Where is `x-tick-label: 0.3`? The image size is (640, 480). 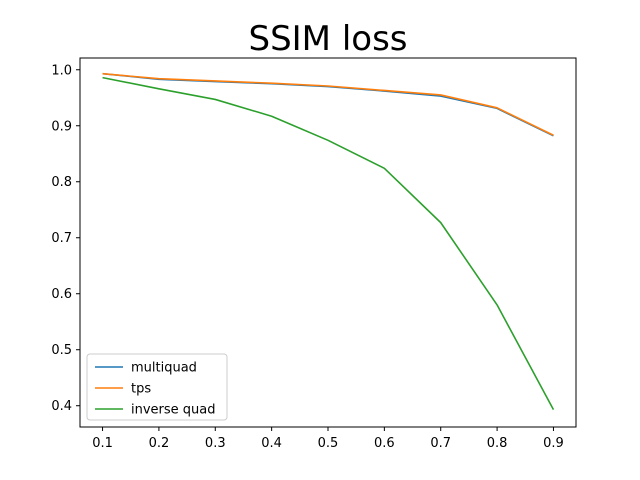
x-tick-label: 0.3 is located at coordinates (215, 443).